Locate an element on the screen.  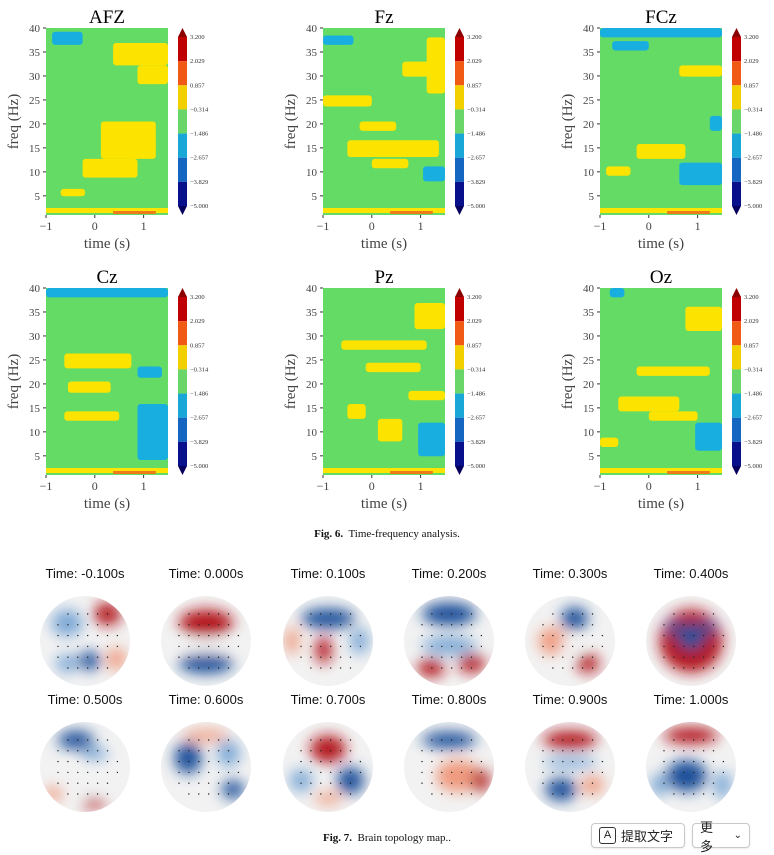
more-label: 更多 is located at coordinates (707, 837).